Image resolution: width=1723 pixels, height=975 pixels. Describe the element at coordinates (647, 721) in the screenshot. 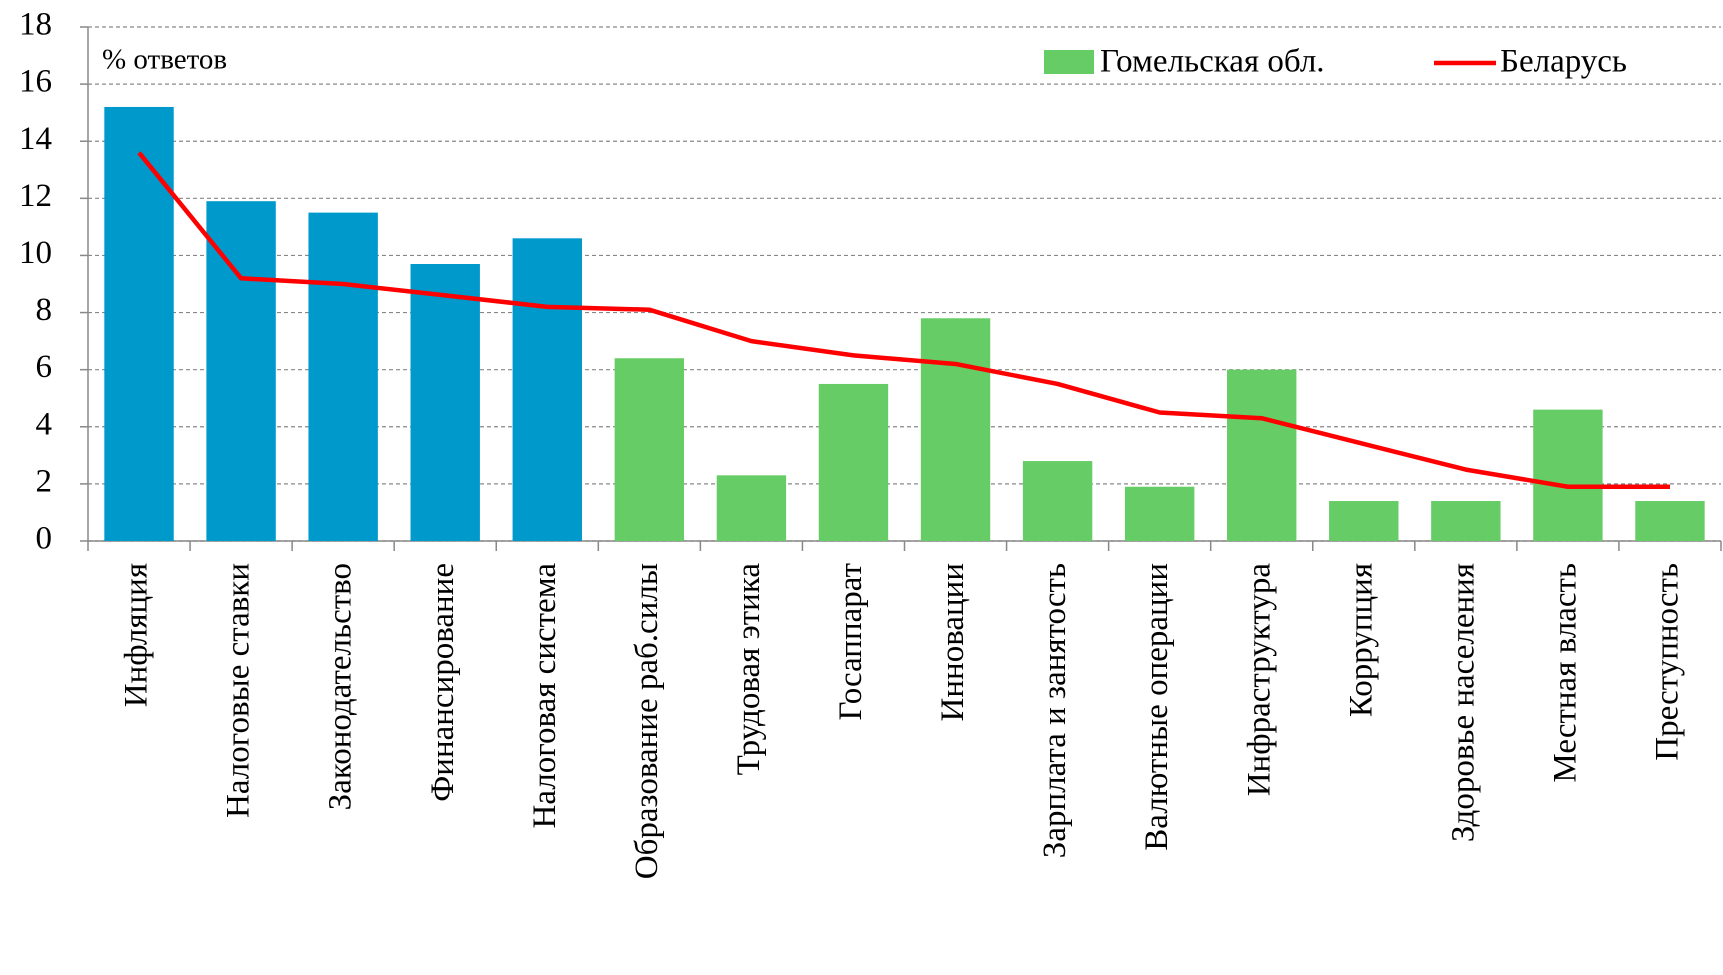

I see `x-tick-label: Образование раб.силы` at that location.